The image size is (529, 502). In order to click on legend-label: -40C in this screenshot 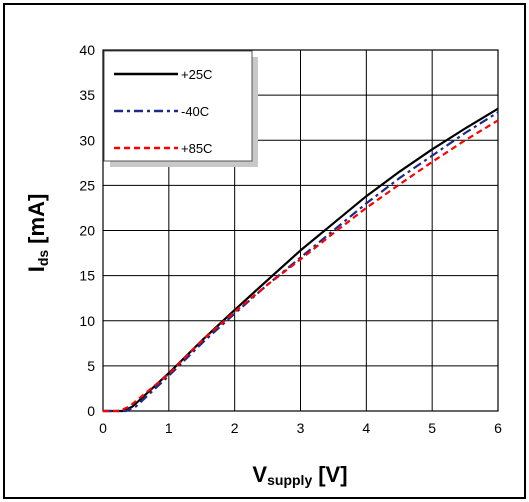, I will do `click(195, 111)`.